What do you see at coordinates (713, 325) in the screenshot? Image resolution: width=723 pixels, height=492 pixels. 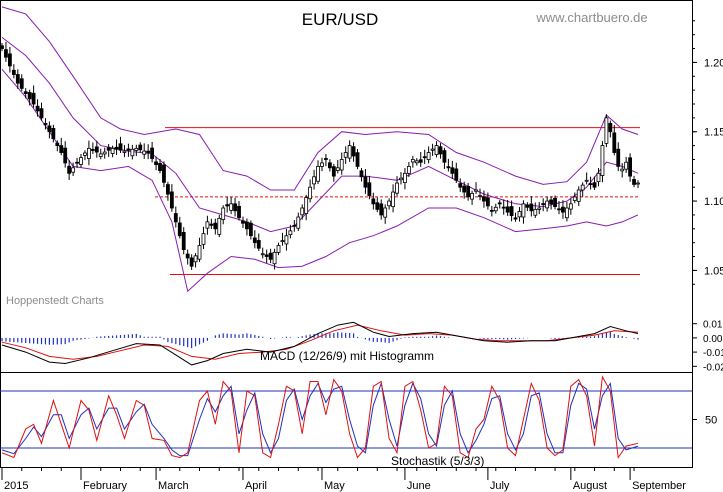 I see `macd-tick-label: 0.01` at bounding box center [713, 325].